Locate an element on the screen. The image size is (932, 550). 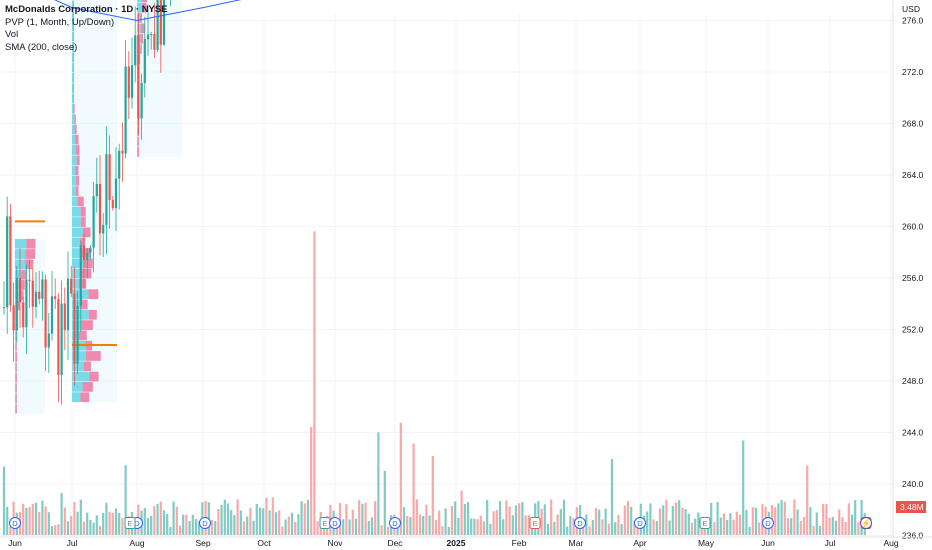
flash-icon is located at coordinates (866, 523).